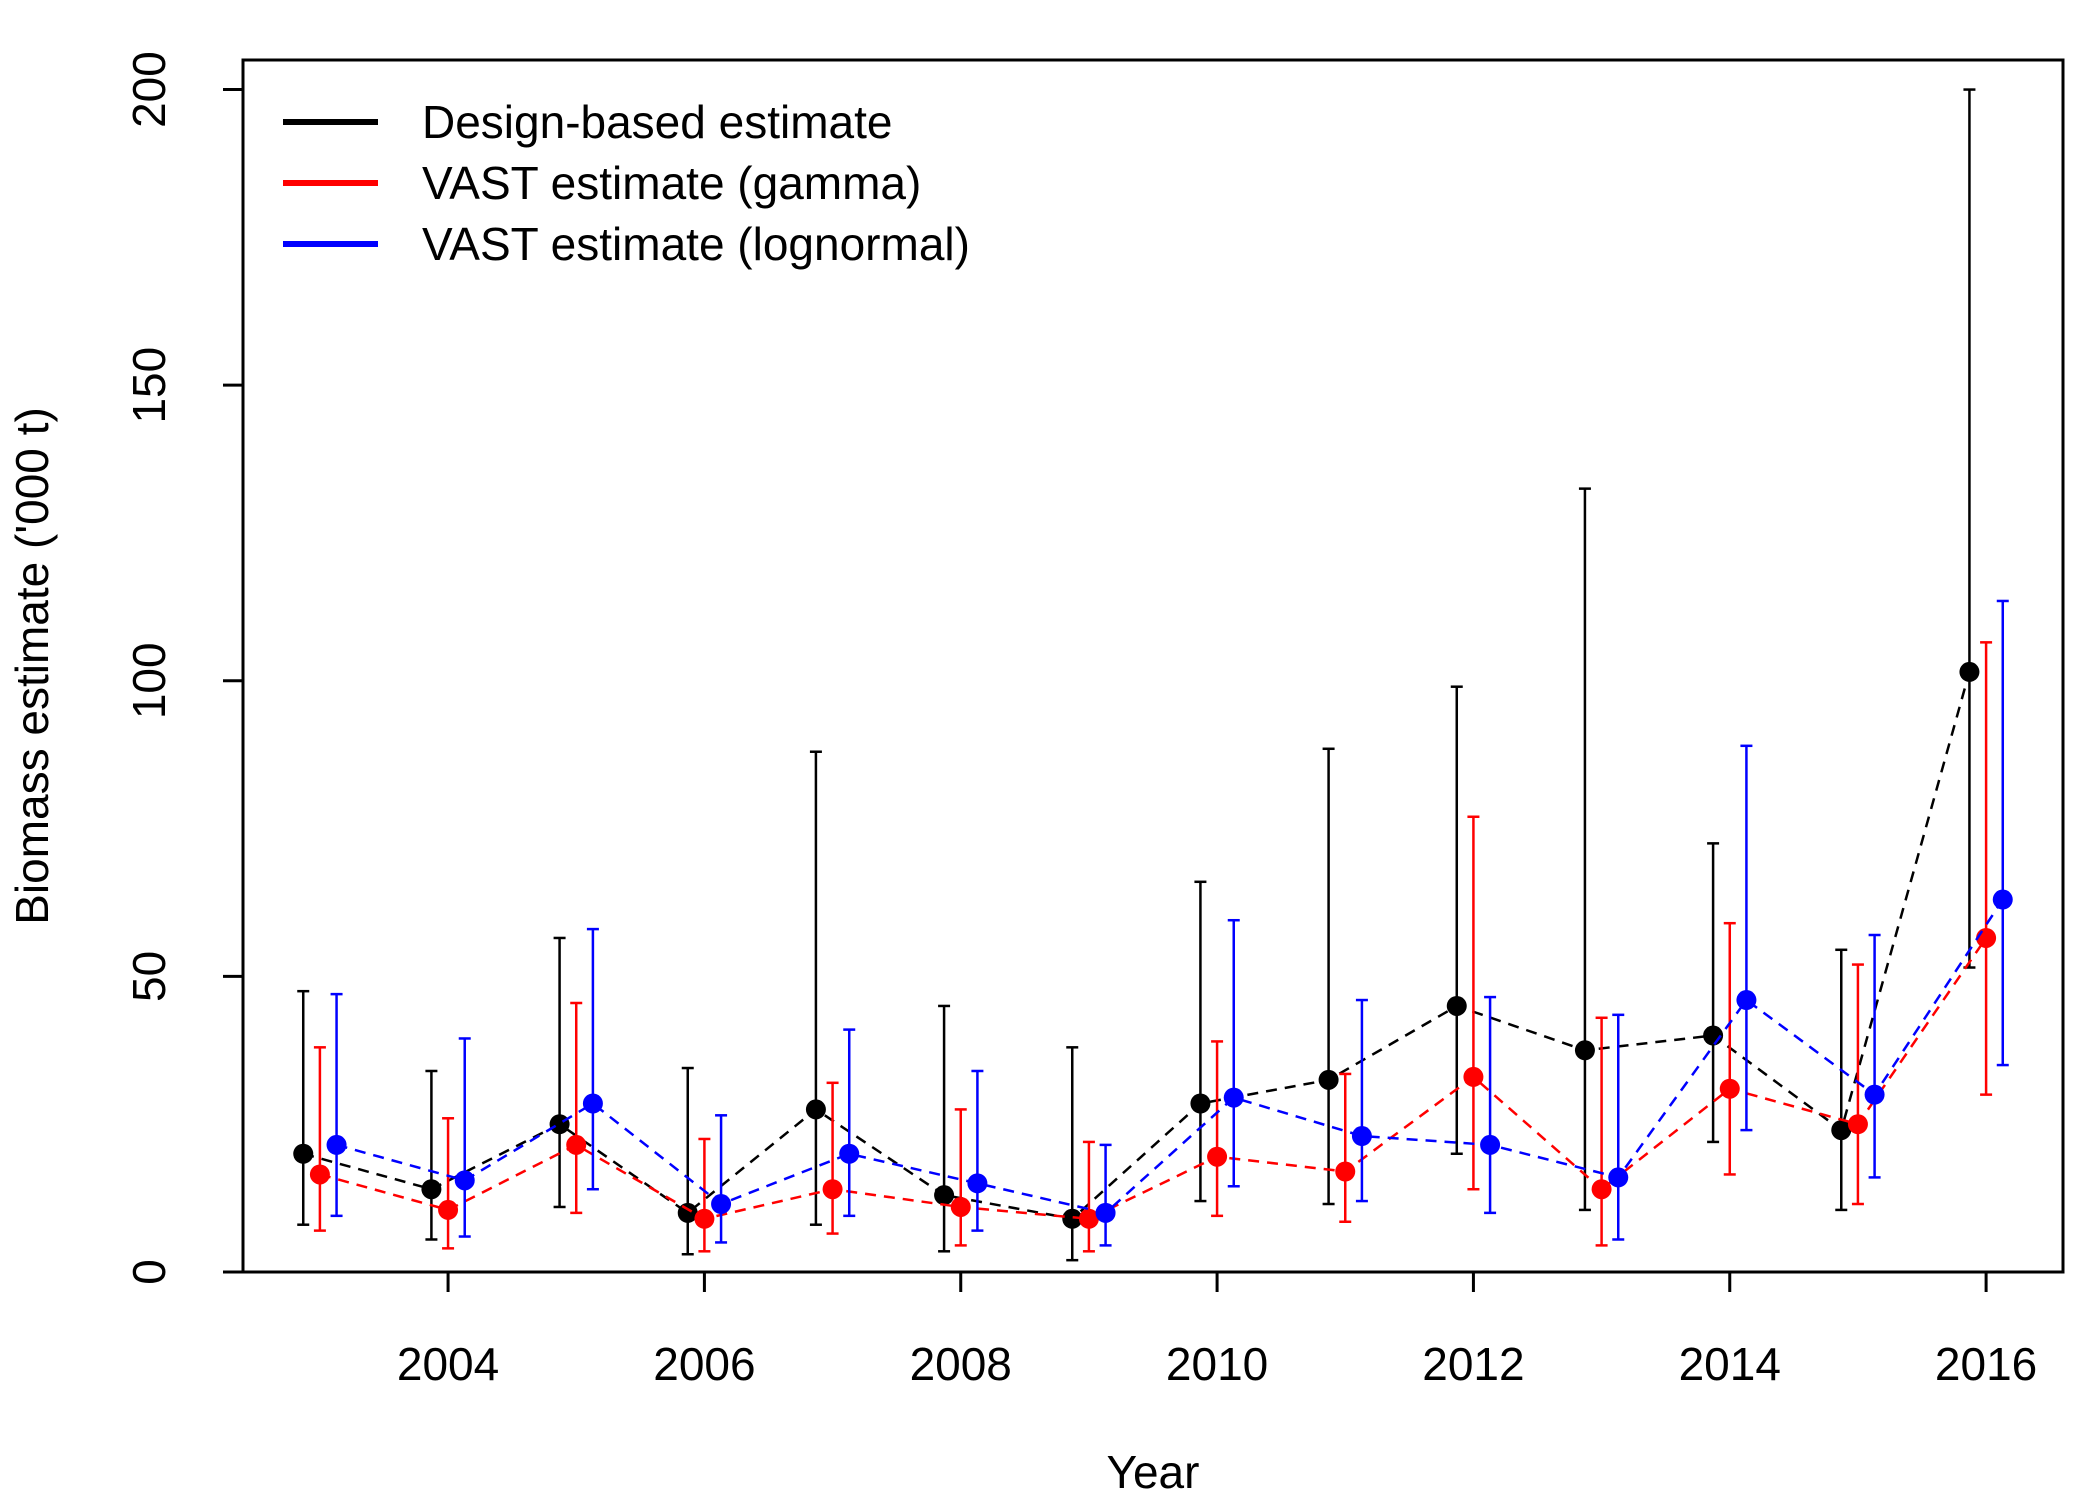  I want to click on x-tick-label: 2008, so click(961, 1364).